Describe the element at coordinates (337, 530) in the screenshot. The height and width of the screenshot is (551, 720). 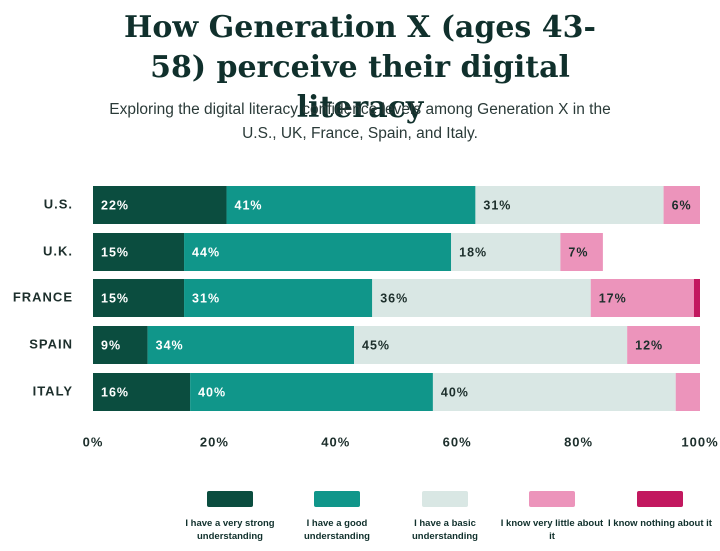
I see `legend-label: I have a good understanding` at that location.